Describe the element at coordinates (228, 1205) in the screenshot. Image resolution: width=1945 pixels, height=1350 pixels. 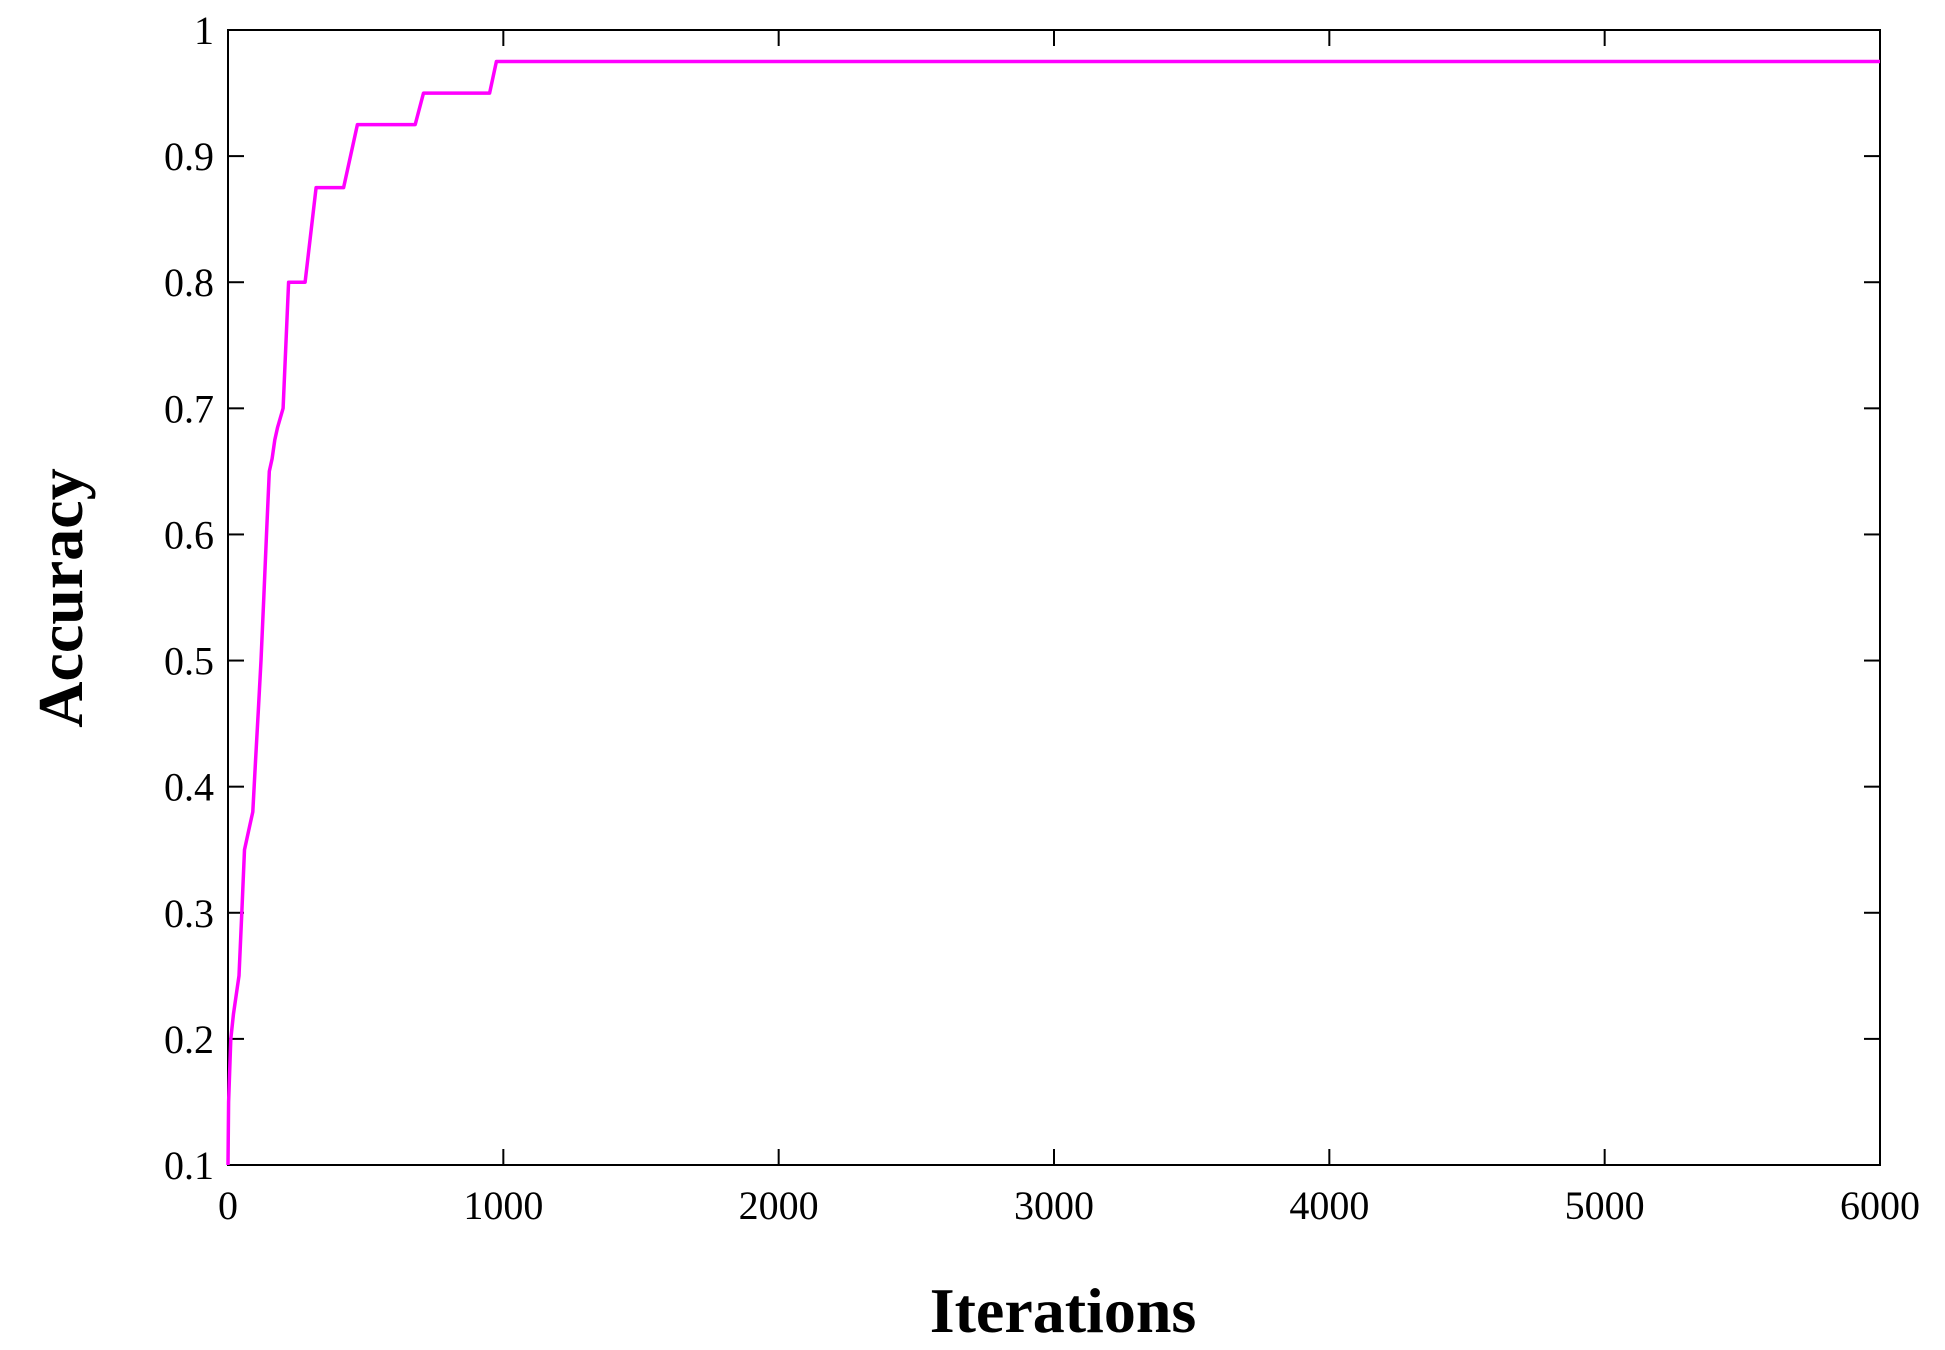
I see `x-tick-label: 0` at that location.